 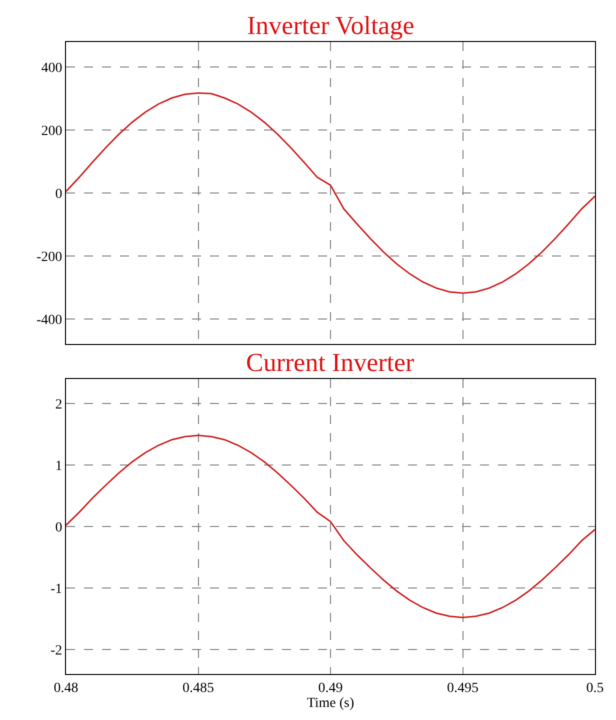 What do you see at coordinates (462, 688) in the screenshot?
I see `x-tick-label: 0.495` at bounding box center [462, 688].